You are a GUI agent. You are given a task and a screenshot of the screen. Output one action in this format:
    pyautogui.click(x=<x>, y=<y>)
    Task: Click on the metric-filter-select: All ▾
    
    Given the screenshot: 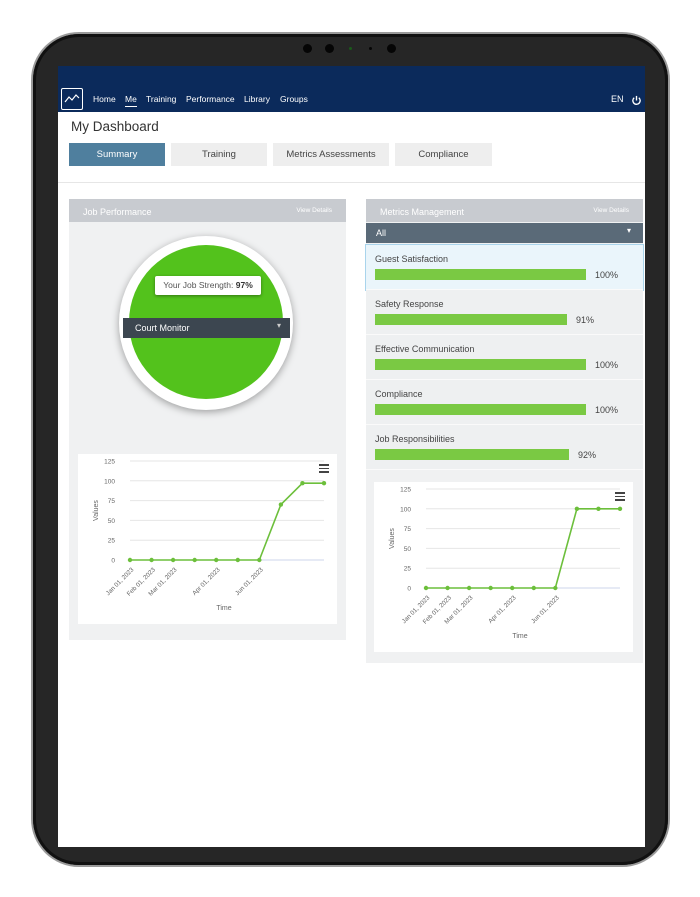 What is the action you would take?
    pyautogui.click(x=504, y=233)
    